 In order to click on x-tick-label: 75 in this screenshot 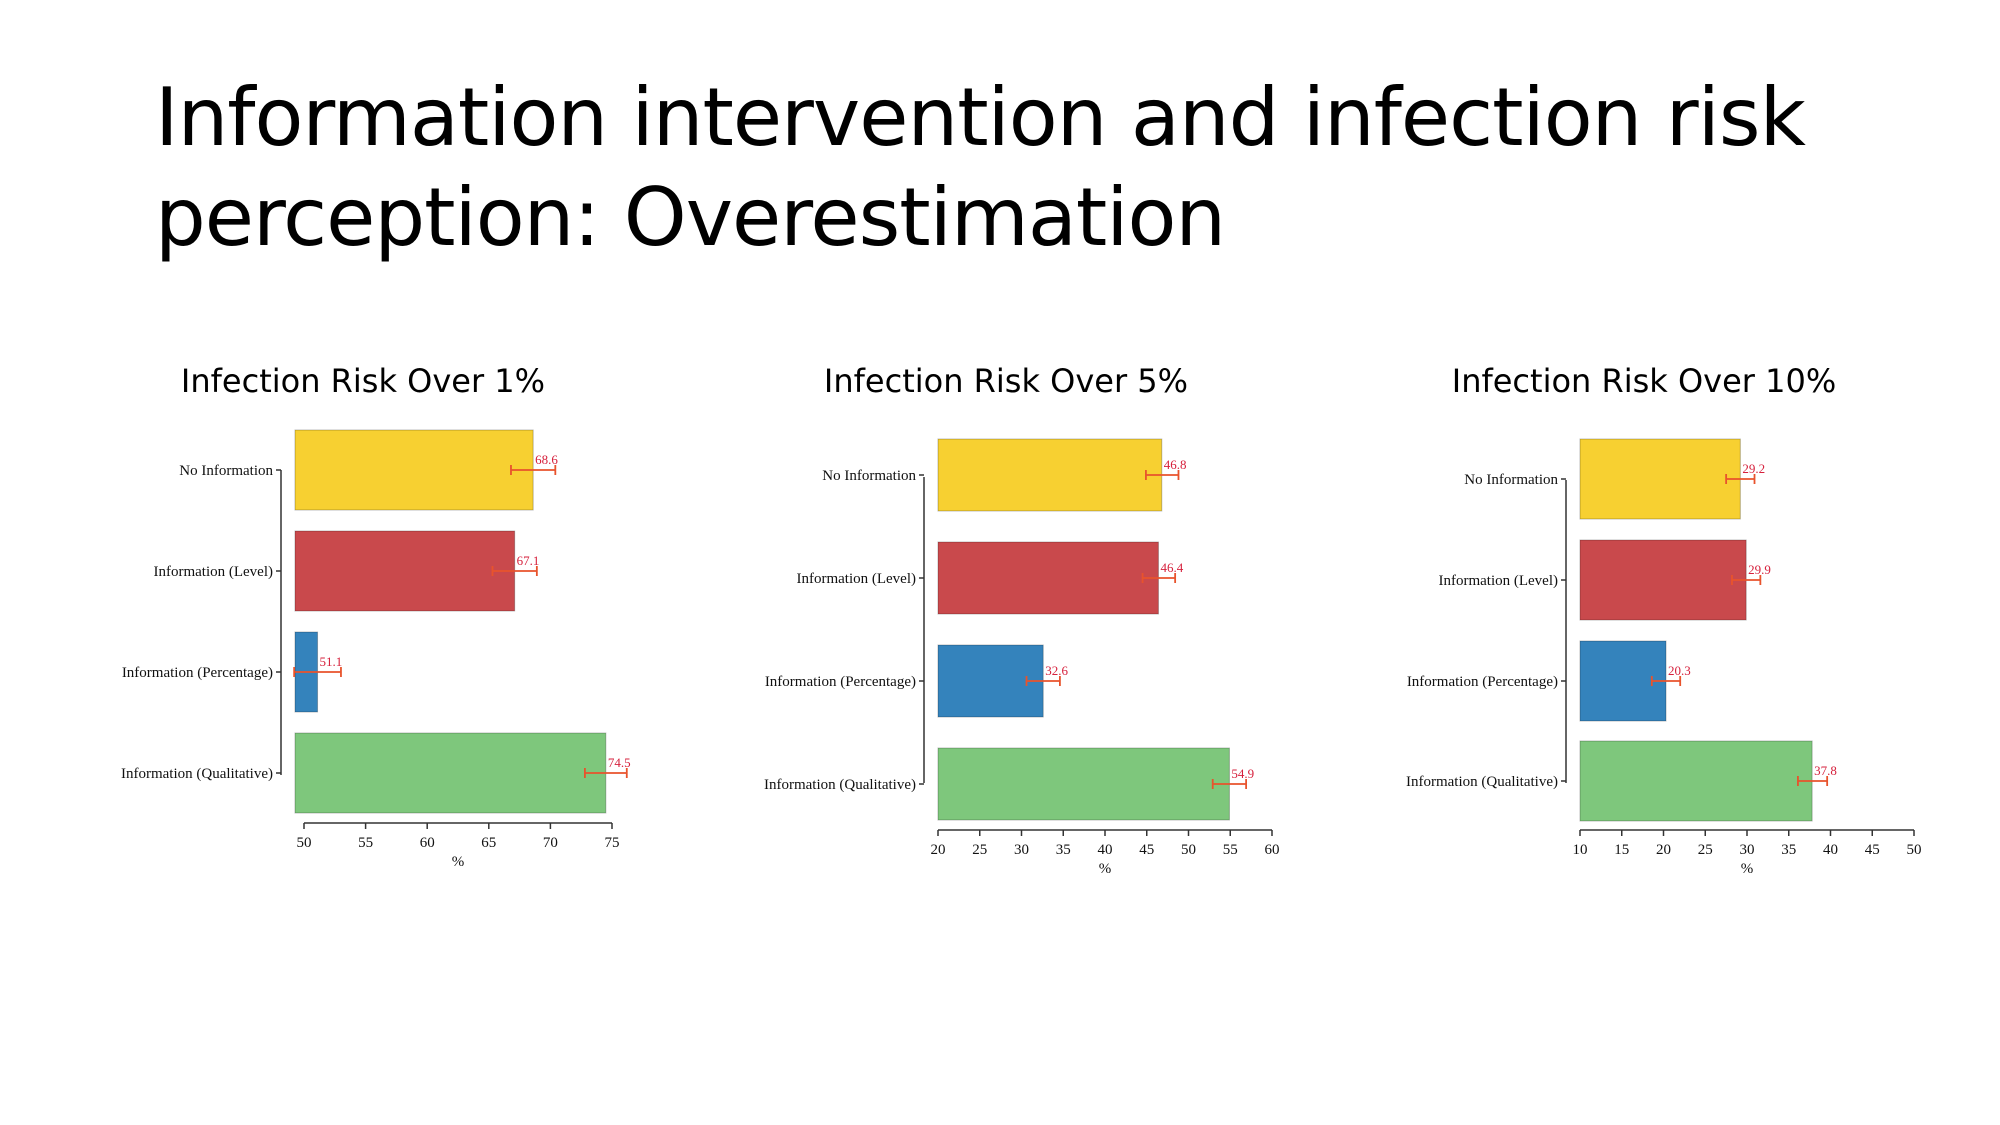, I will do `click(612, 843)`.